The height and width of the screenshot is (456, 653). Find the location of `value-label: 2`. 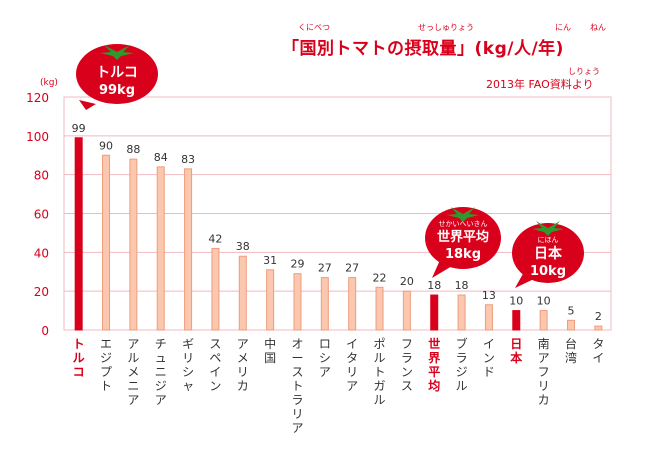

value-label: 2 is located at coordinates (598, 316).